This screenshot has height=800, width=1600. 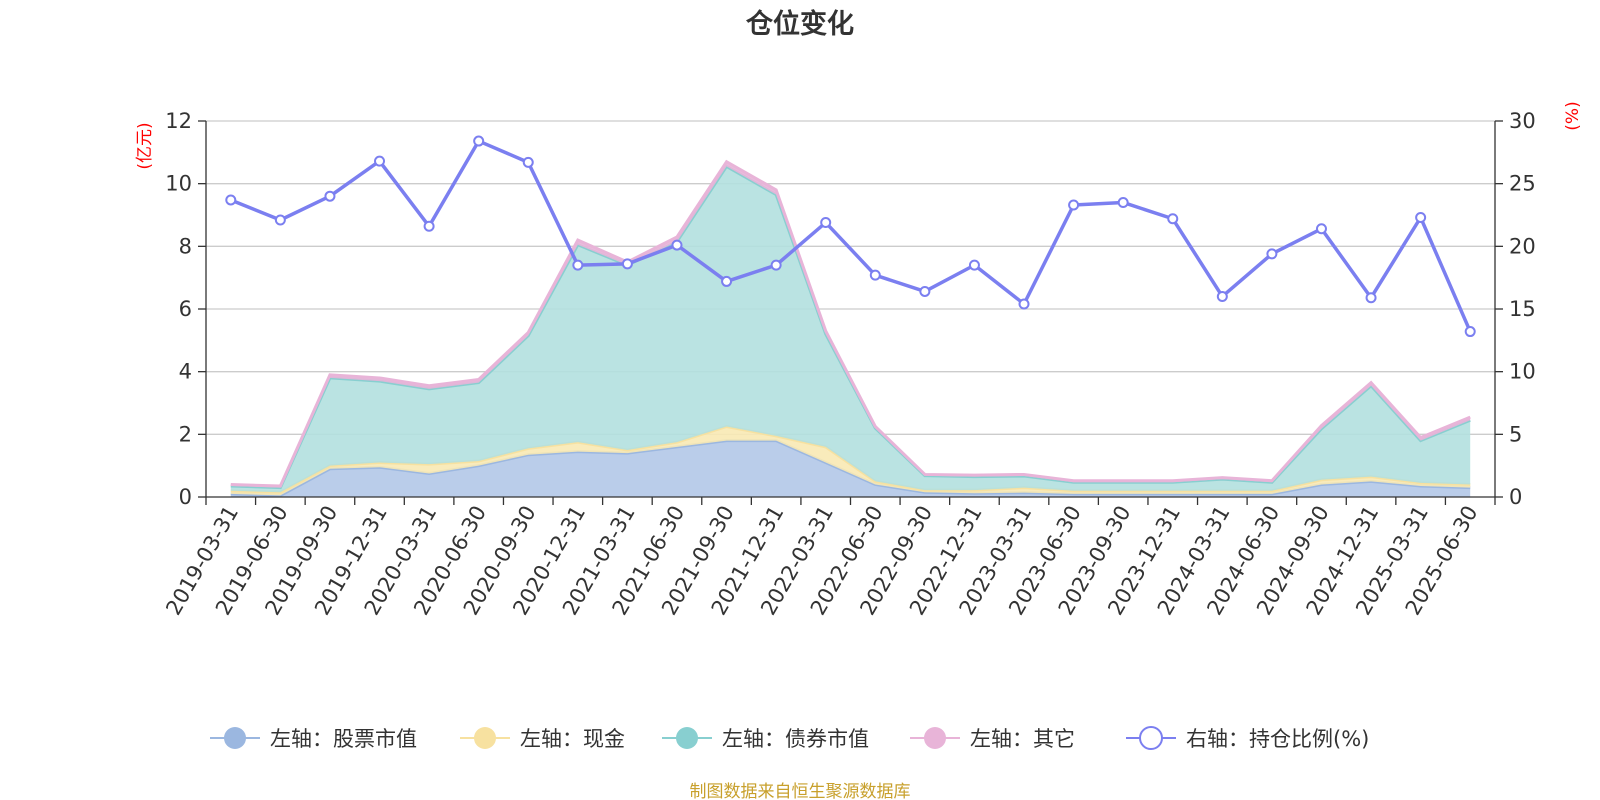 What do you see at coordinates (185, 372) in the screenshot?
I see `left-axis-tick-label: 4` at bounding box center [185, 372].